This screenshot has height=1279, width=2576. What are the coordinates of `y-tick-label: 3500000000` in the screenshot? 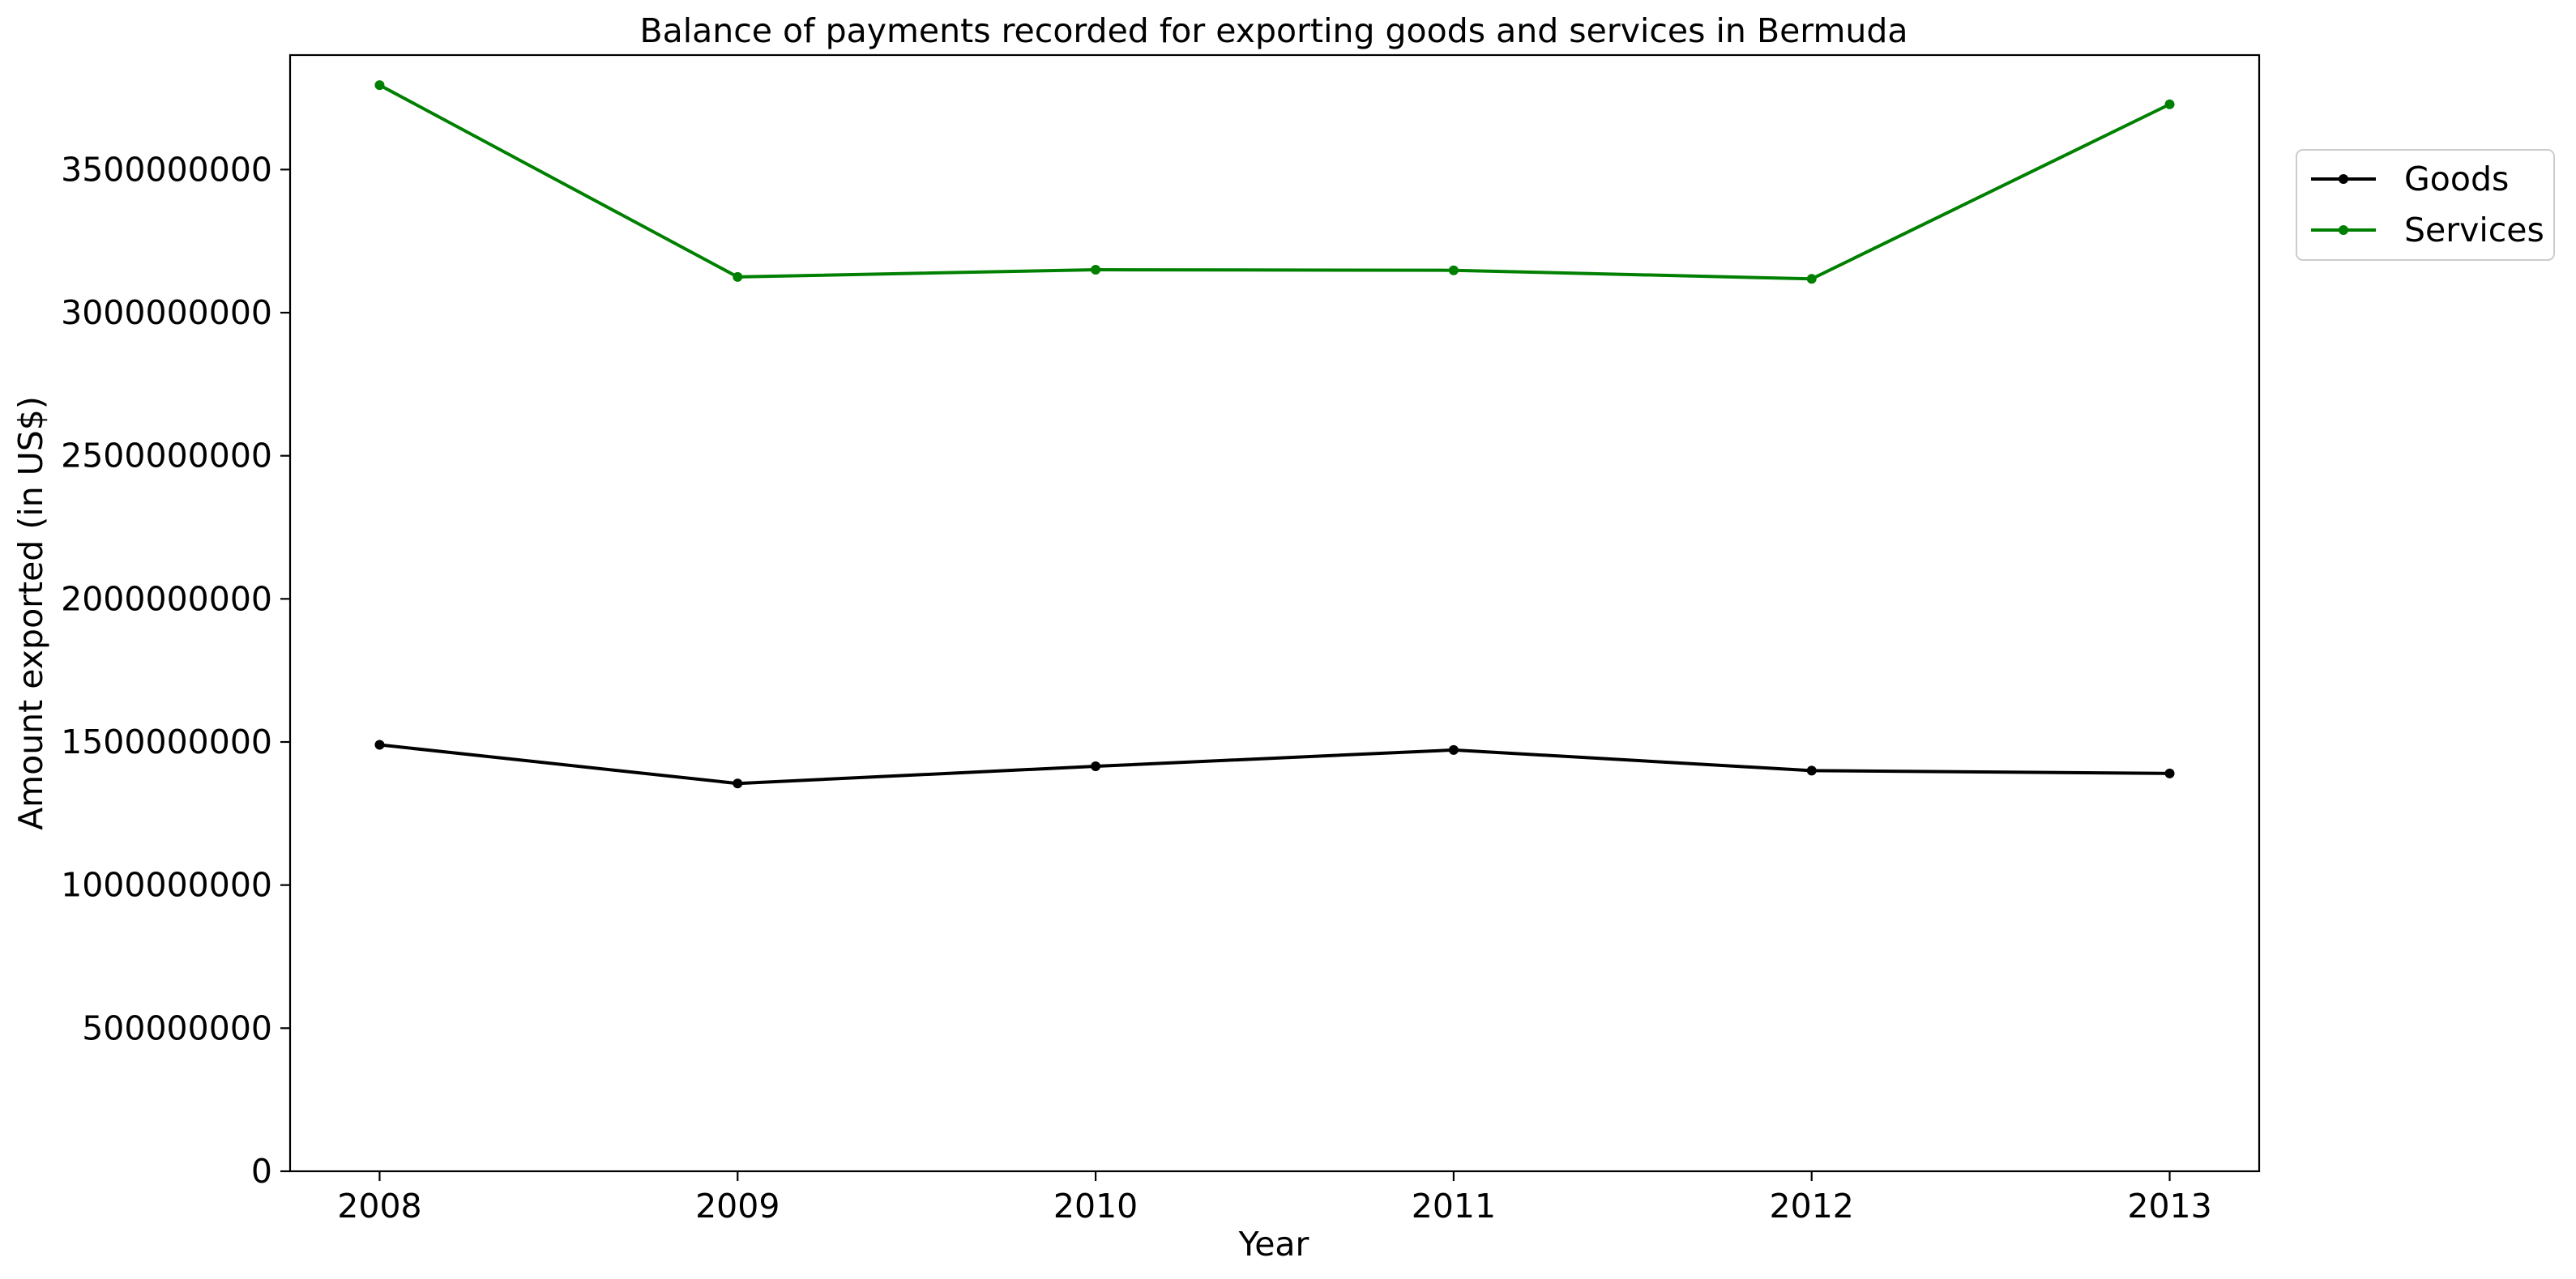 It's located at (166, 169).